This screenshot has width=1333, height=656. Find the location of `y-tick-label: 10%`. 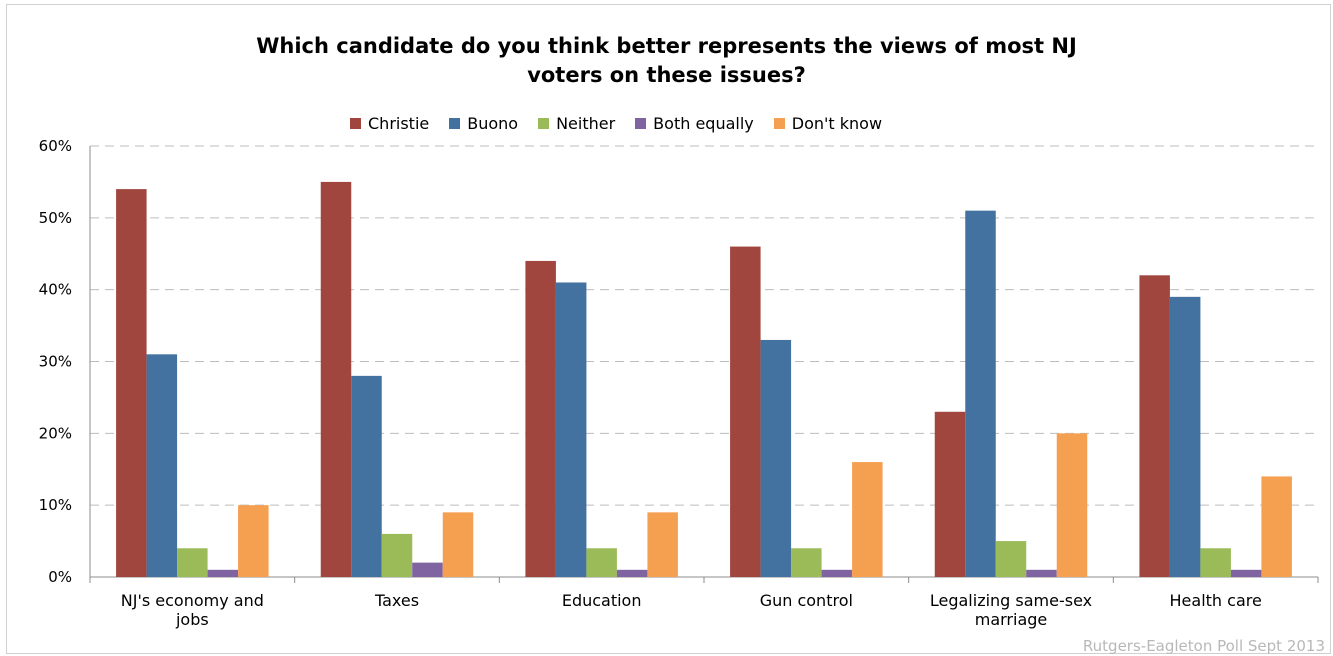

y-tick-label: 10% is located at coordinates (55, 505).